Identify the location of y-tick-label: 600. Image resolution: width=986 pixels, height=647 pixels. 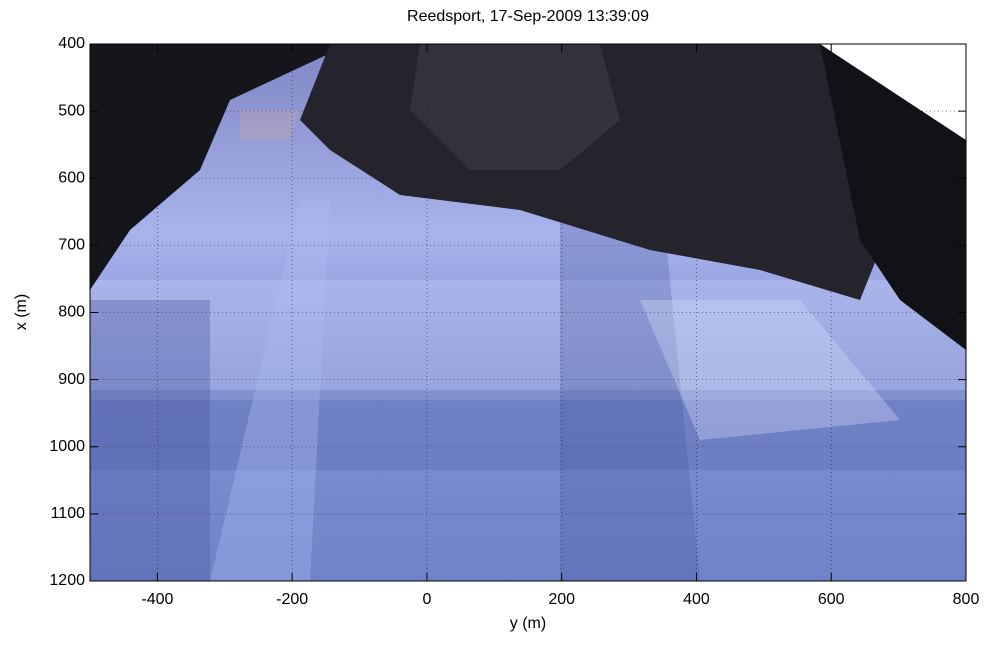
(71, 177).